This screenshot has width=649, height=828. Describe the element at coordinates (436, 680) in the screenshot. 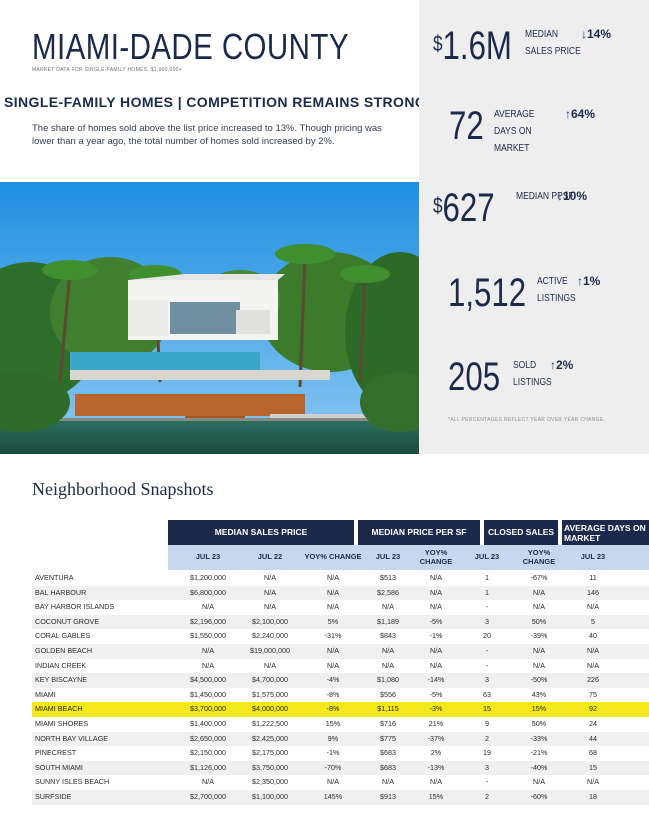

I see `table-cell: -14%` at that location.